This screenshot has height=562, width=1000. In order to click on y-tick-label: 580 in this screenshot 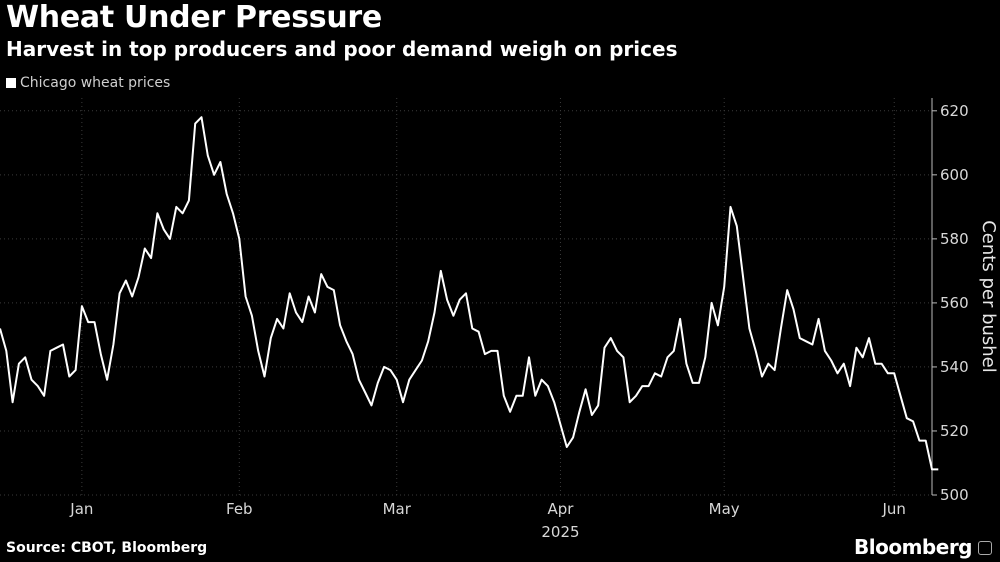, I will do `click(954, 239)`.